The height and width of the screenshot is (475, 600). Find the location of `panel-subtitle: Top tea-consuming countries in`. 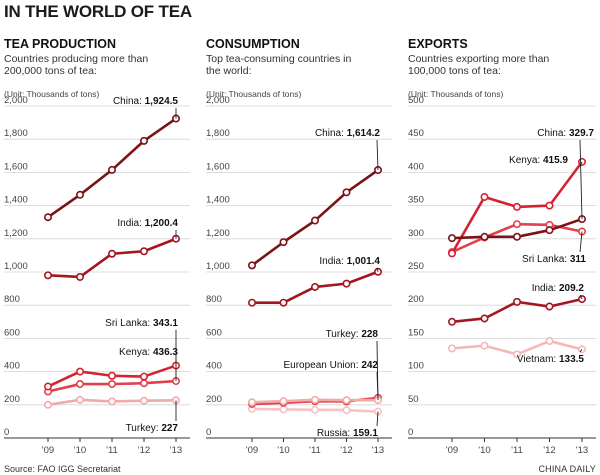

panel-subtitle: Top tea-consuming countries in is located at coordinates (278, 59).